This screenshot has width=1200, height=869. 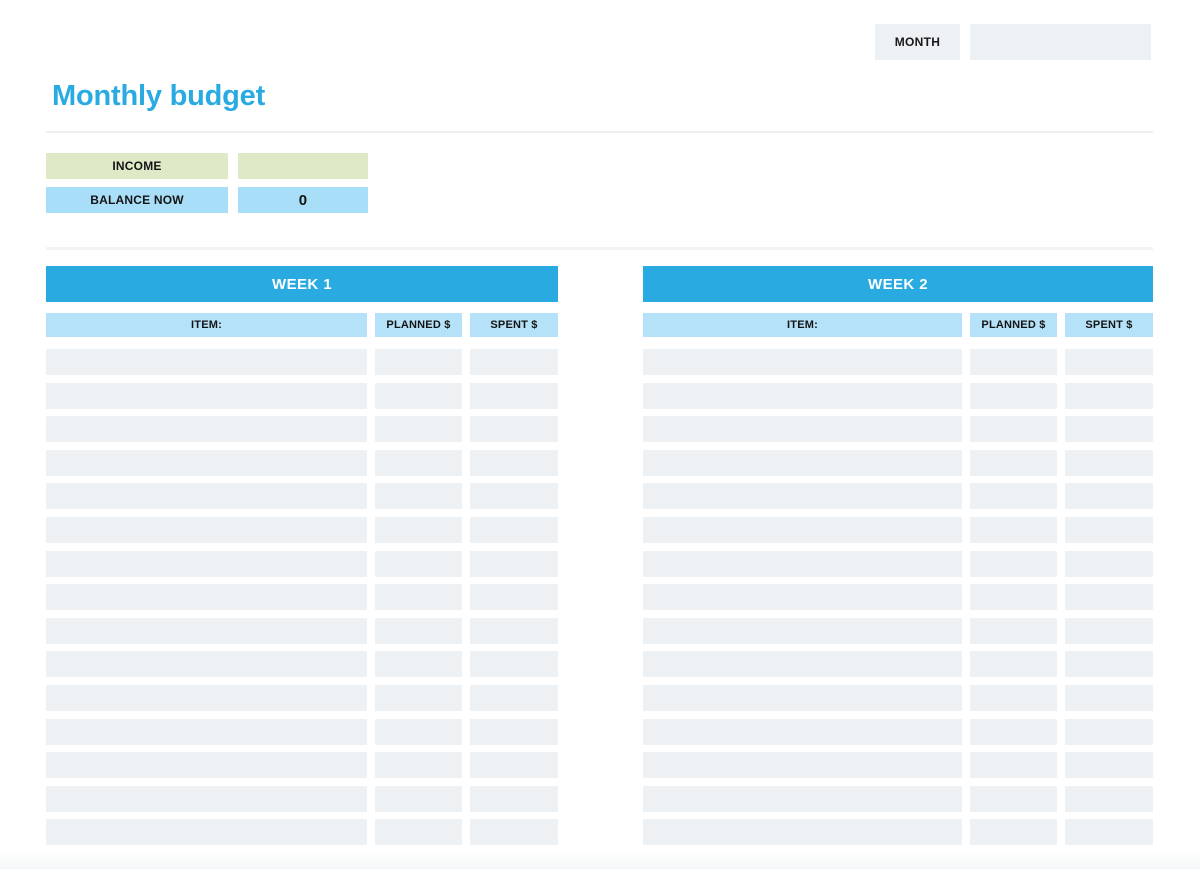 What do you see at coordinates (1060, 42) in the screenshot?
I see `month-input-cell` at bounding box center [1060, 42].